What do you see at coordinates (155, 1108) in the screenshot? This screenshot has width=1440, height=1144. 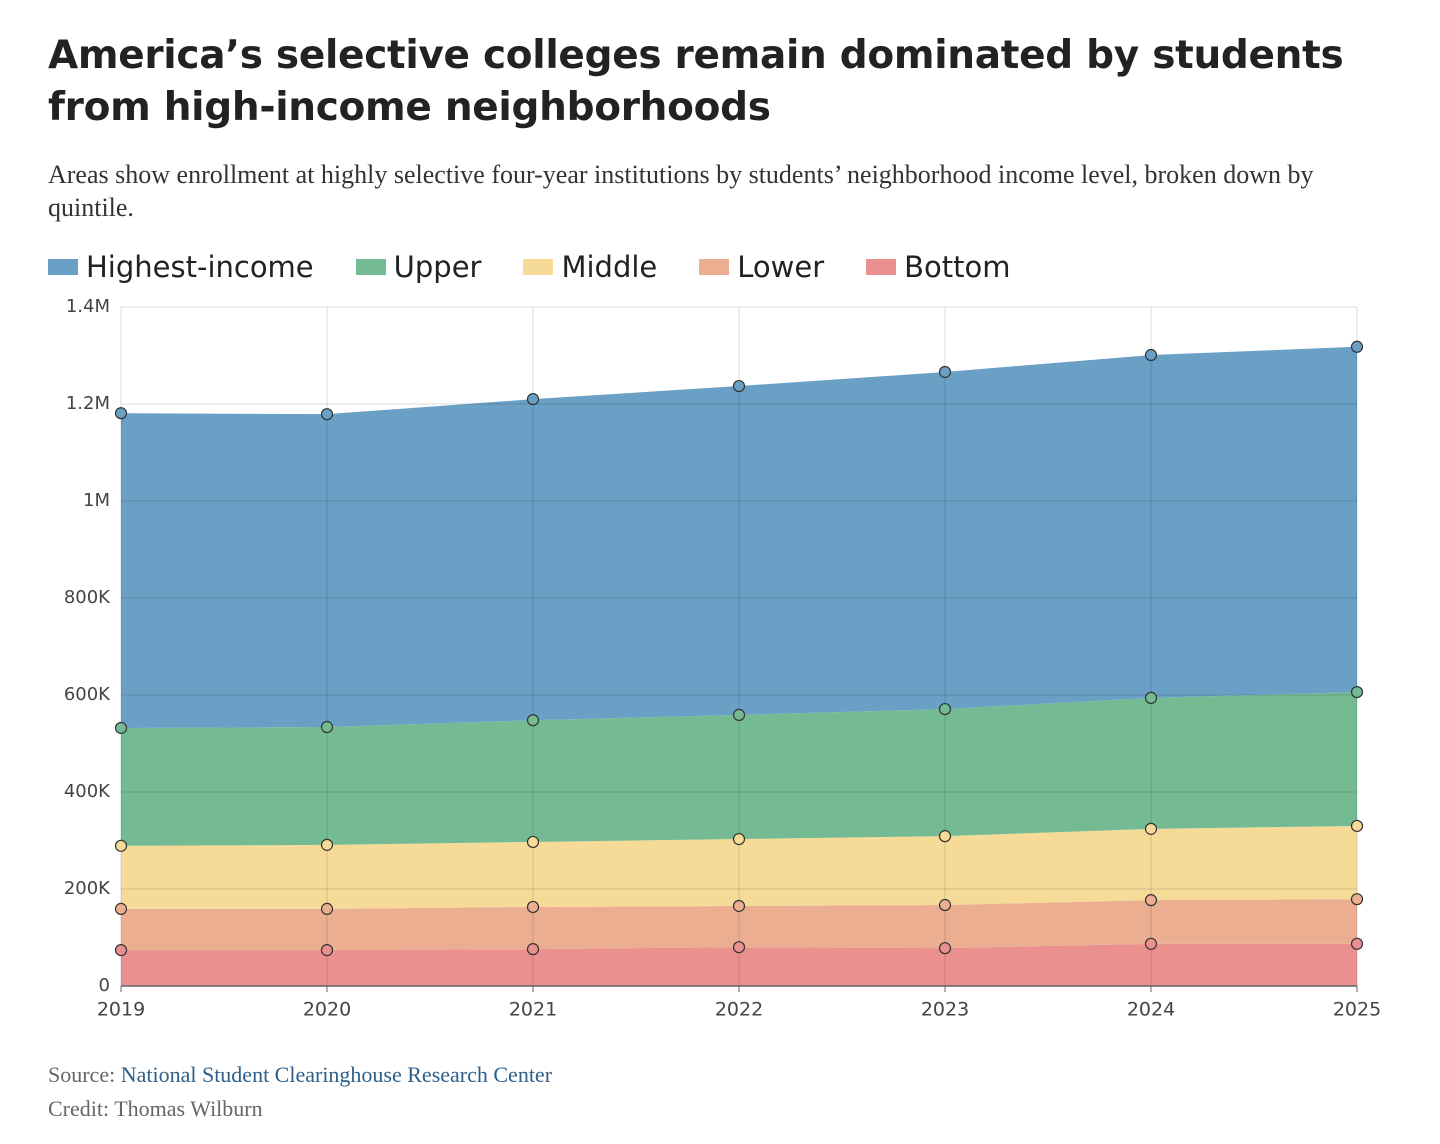 I see `credit: Credit: Thomas Wilburn` at bounding box center [155, 1108].